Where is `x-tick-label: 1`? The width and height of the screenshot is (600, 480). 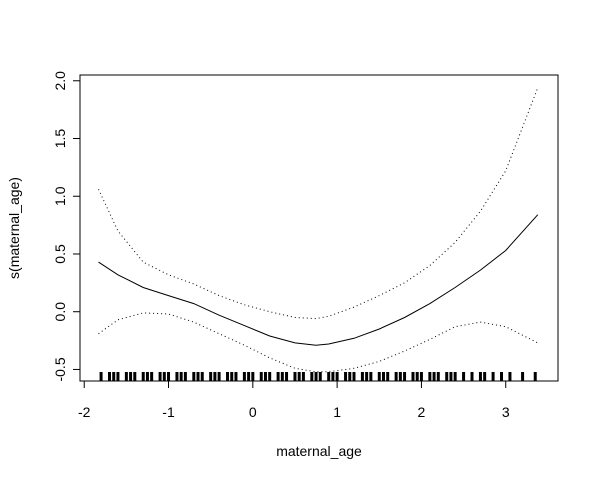 x-tick-label: 1 is located at coordinates (337, 412).